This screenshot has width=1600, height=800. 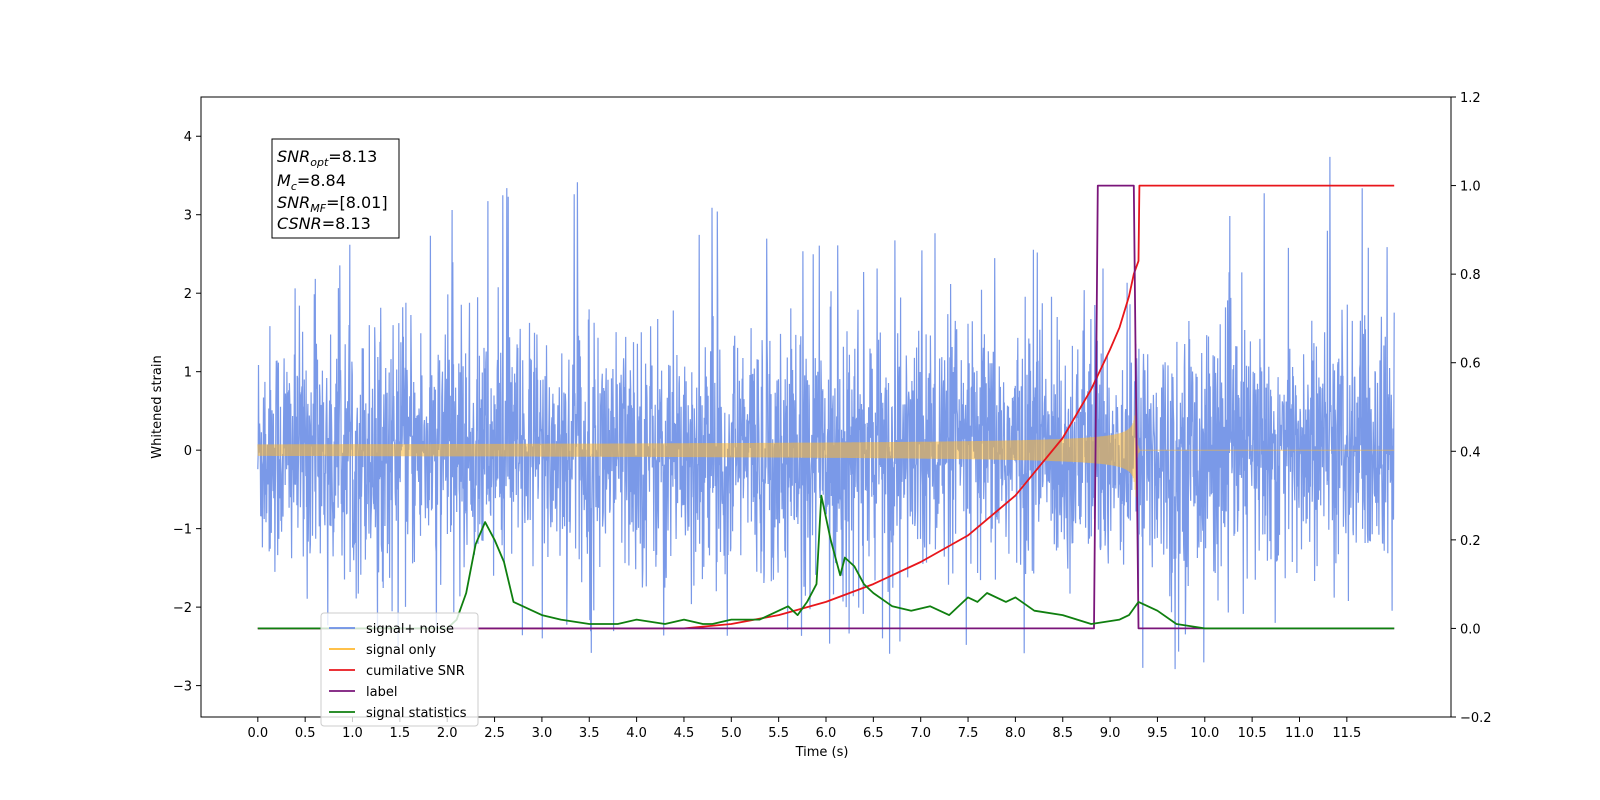 I want to click on annotation-csnr: CSNR=8.13, so click(x=324, y=223).